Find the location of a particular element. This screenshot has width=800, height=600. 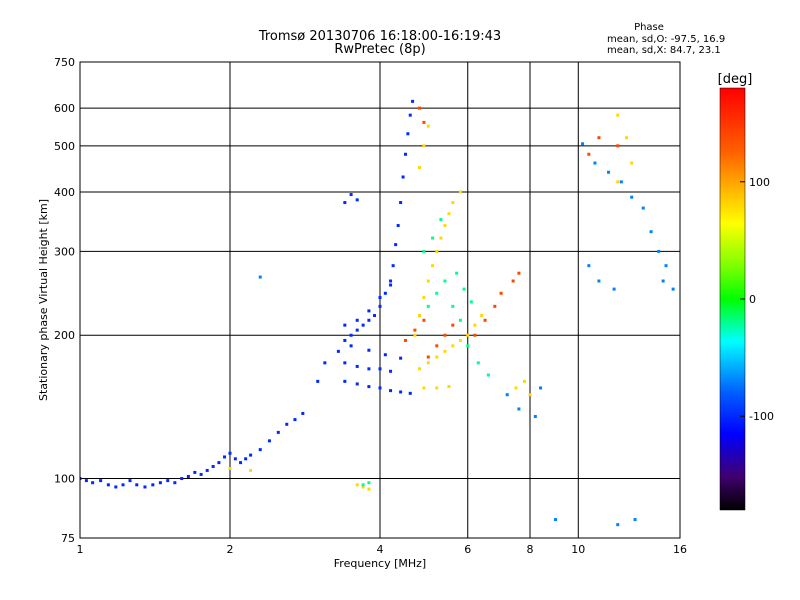

phase-info-x: mean, sd,X: 84.7, 23.1 is located at coordinates (664, 50).